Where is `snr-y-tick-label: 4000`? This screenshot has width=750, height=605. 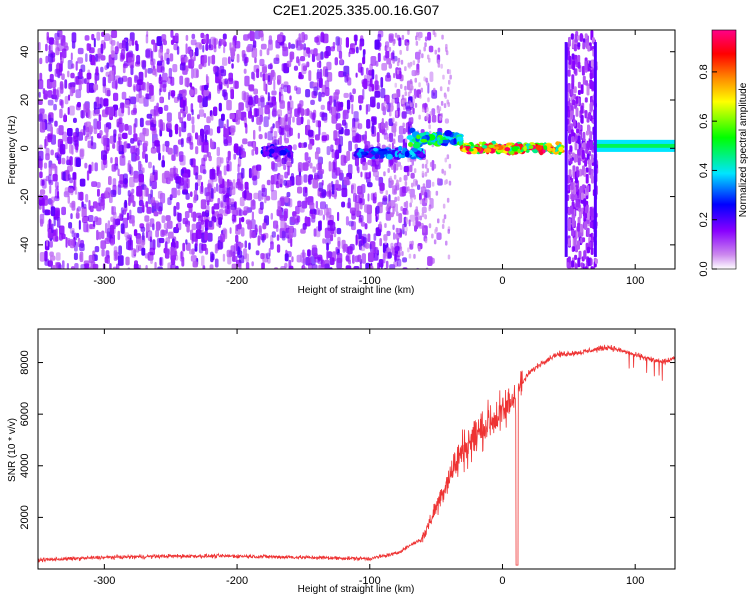 snr-y-tick-label: 4000 is located at coordinates (25, 466).